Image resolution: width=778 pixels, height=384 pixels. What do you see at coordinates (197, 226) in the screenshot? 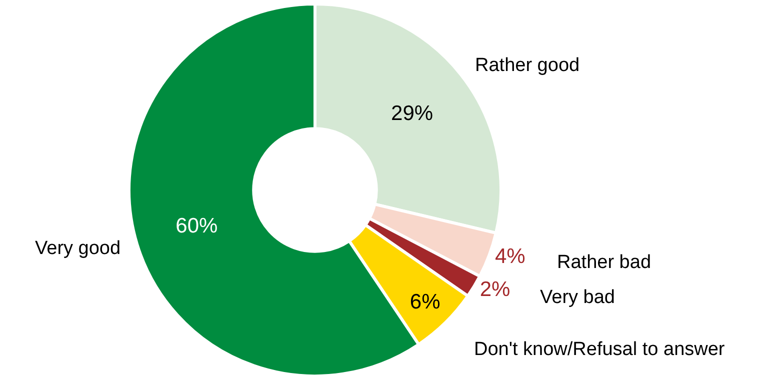
I see `data-label: 60%` at bounding box center [197, 226].